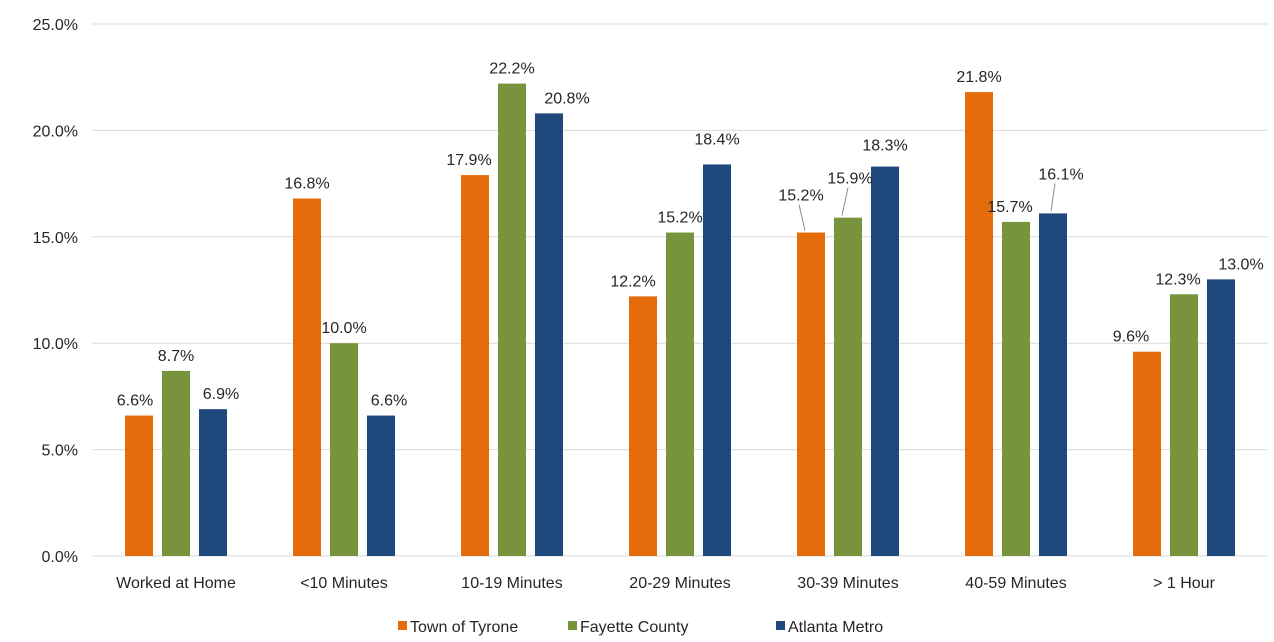 The height and width of the screenshot is (642, 1274). I want to click on x-category-label: <10 Minutes, so click(344, 583).